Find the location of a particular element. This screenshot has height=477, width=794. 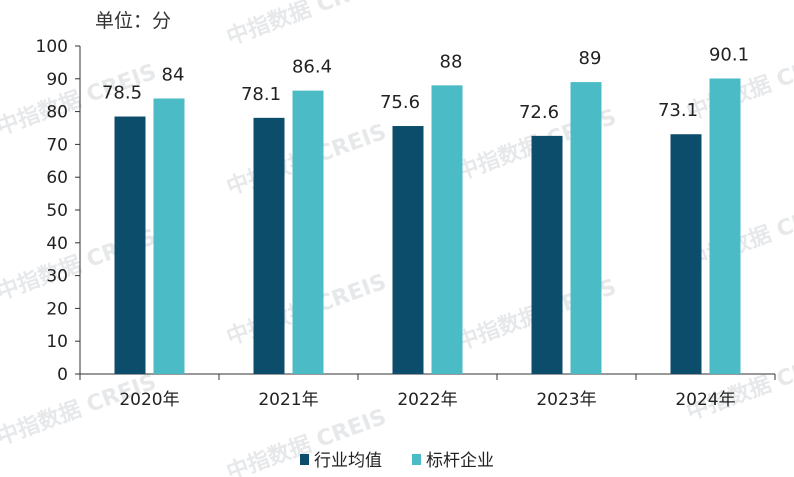

data-label: 78.5 is located at coordinates (122, 93).